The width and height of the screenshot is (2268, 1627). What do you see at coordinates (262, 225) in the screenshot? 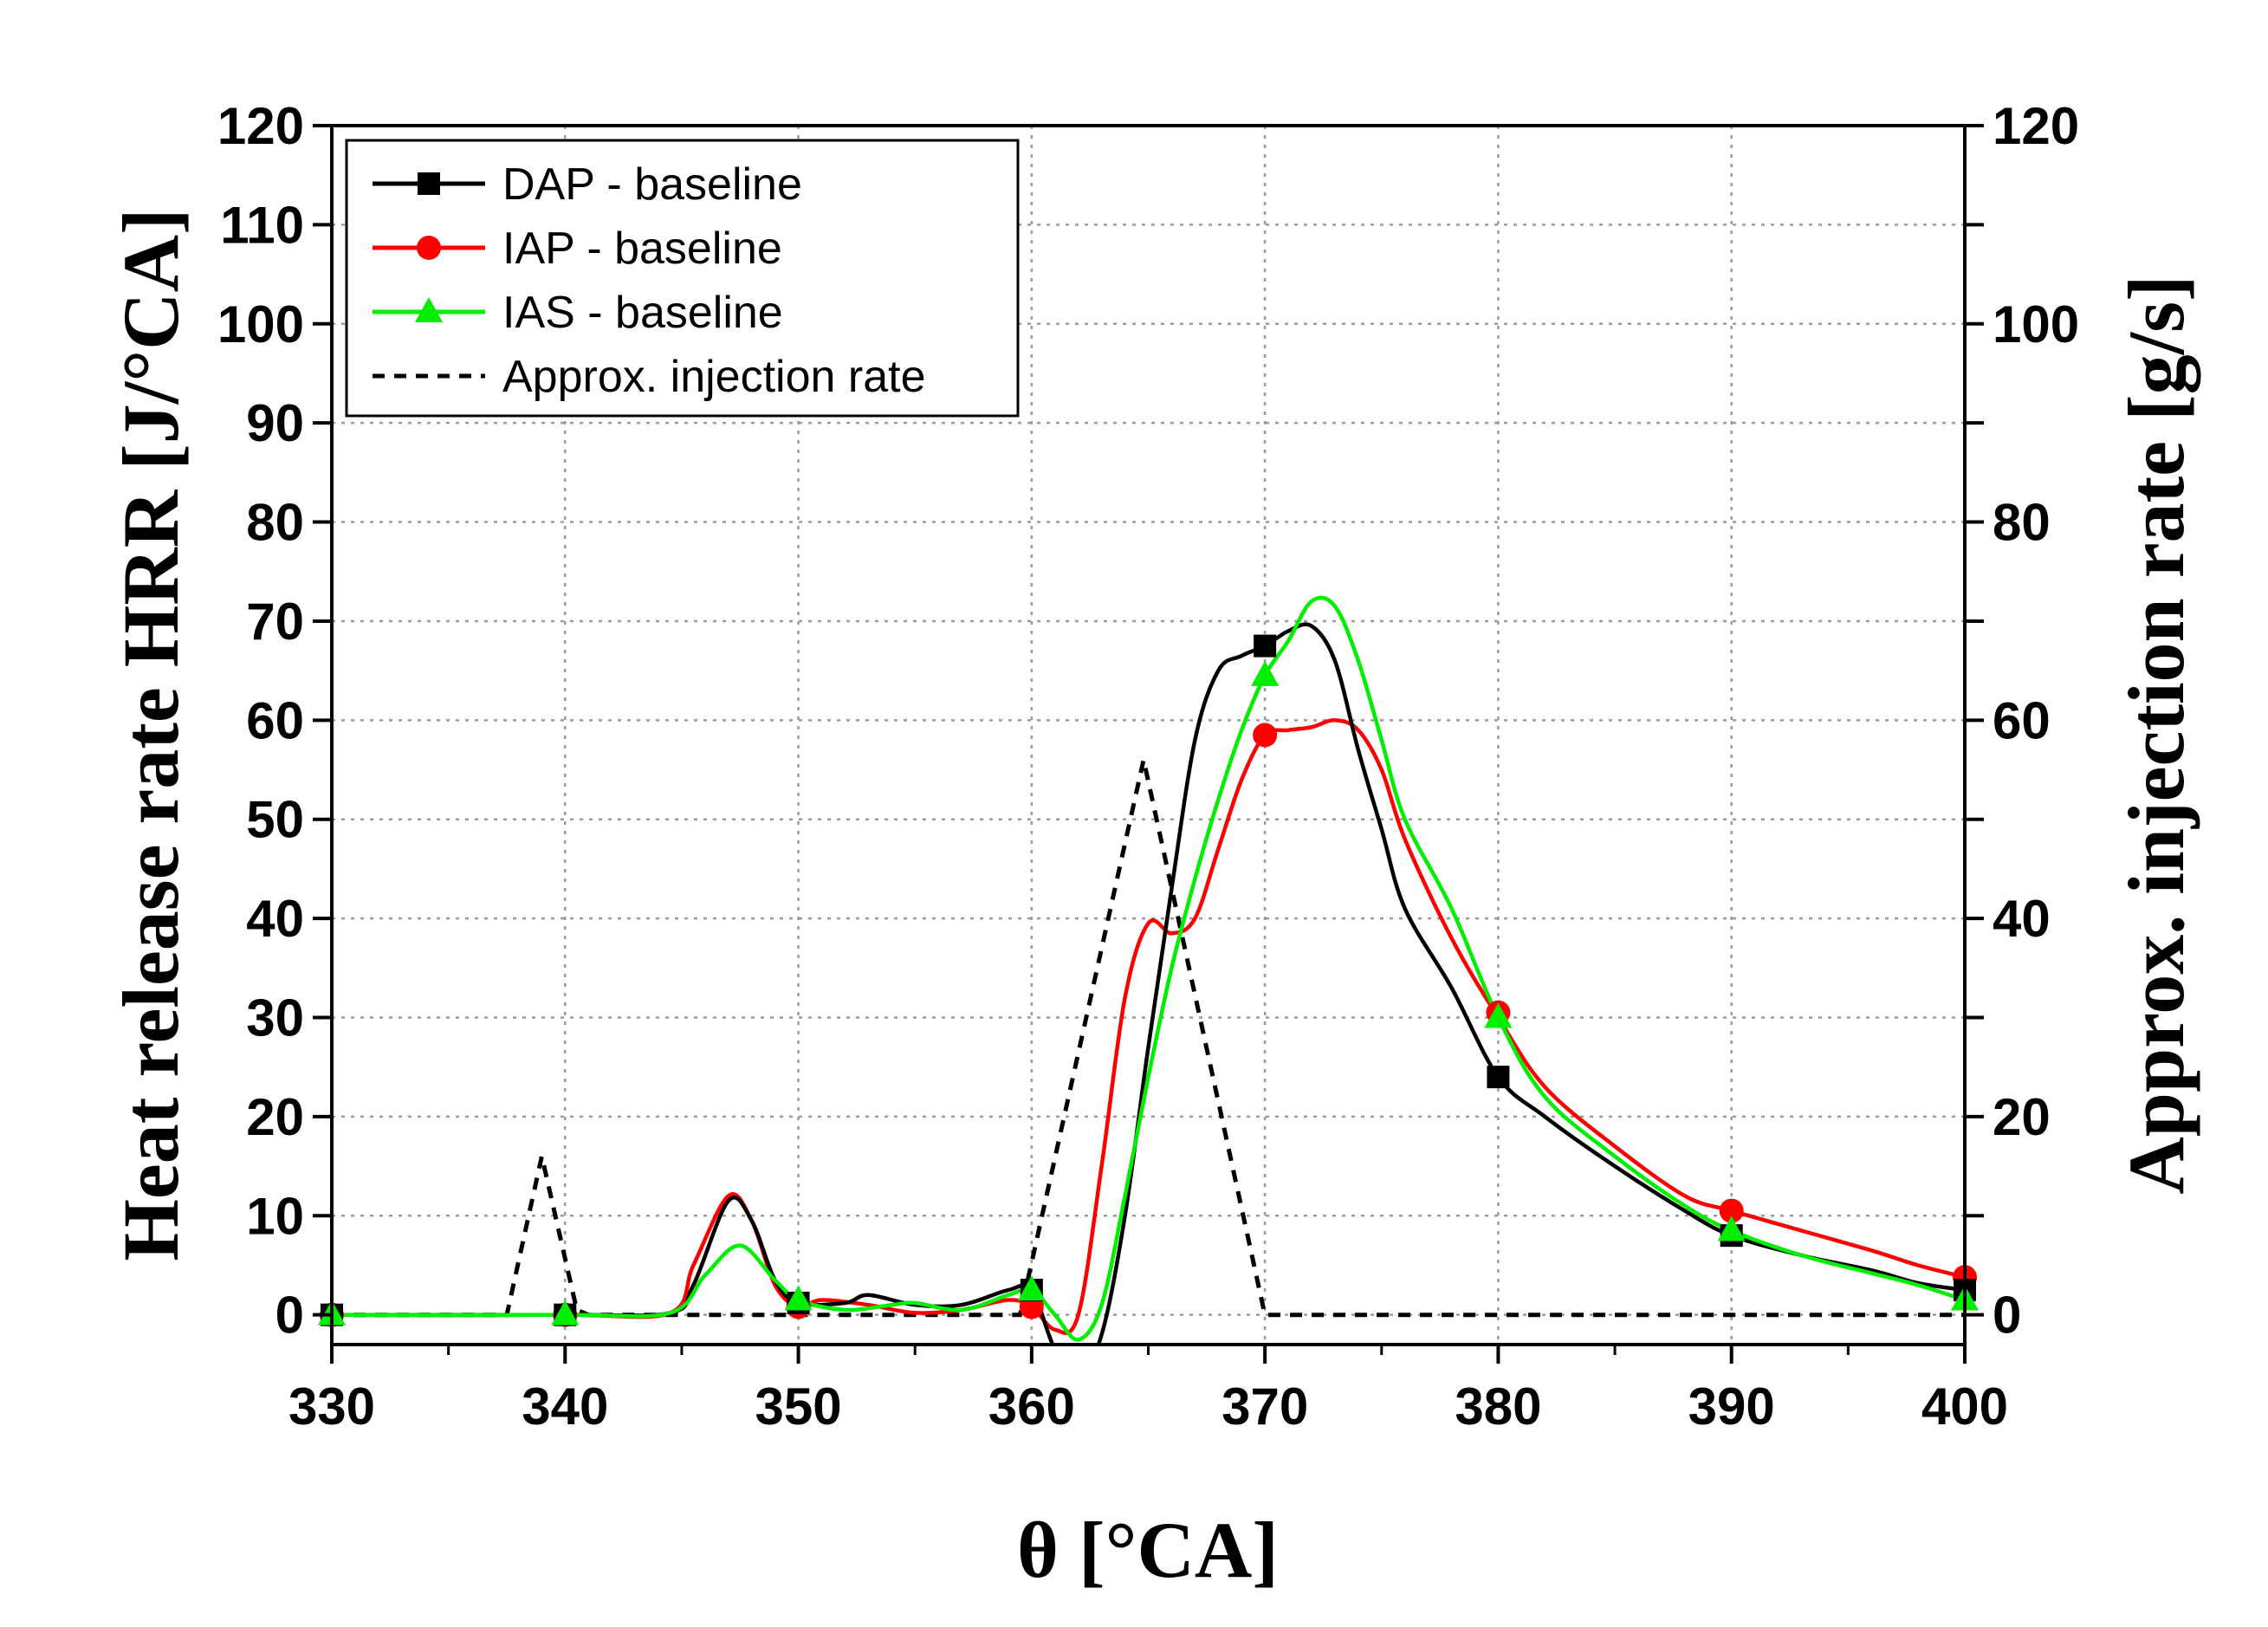
I see `y-left-tick-label: 110` at bounding box center [262, 225].